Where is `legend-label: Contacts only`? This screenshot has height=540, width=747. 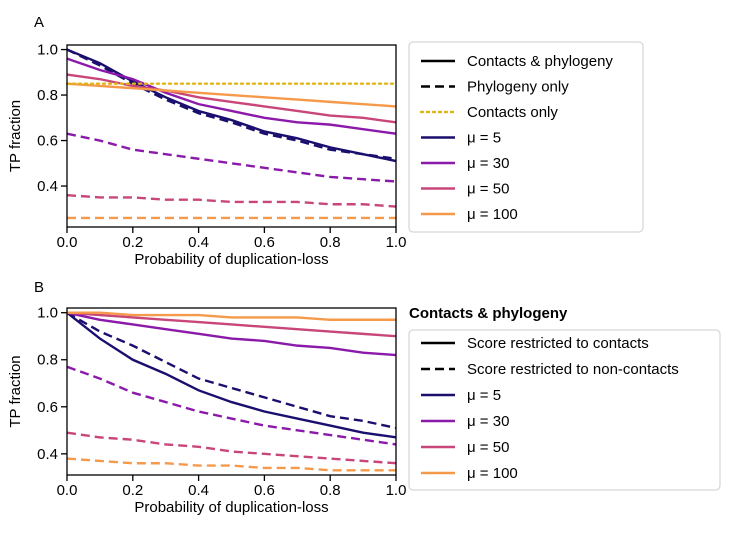 legend-label: Contacts only is located at coordinates (512, 112).